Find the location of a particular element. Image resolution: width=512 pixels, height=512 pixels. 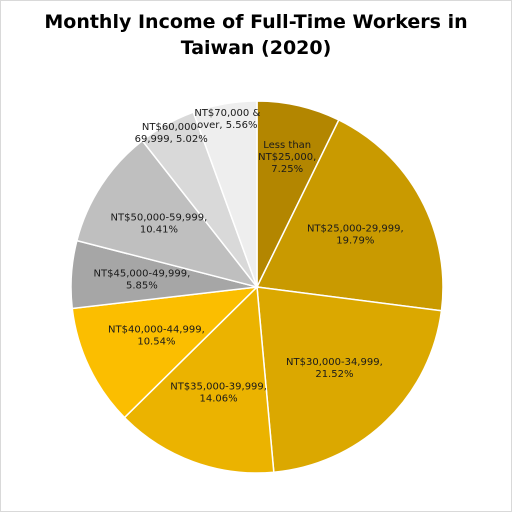

pie-slice-label-line: NT$50,000-59,999, is located at coordinates (159, 217).